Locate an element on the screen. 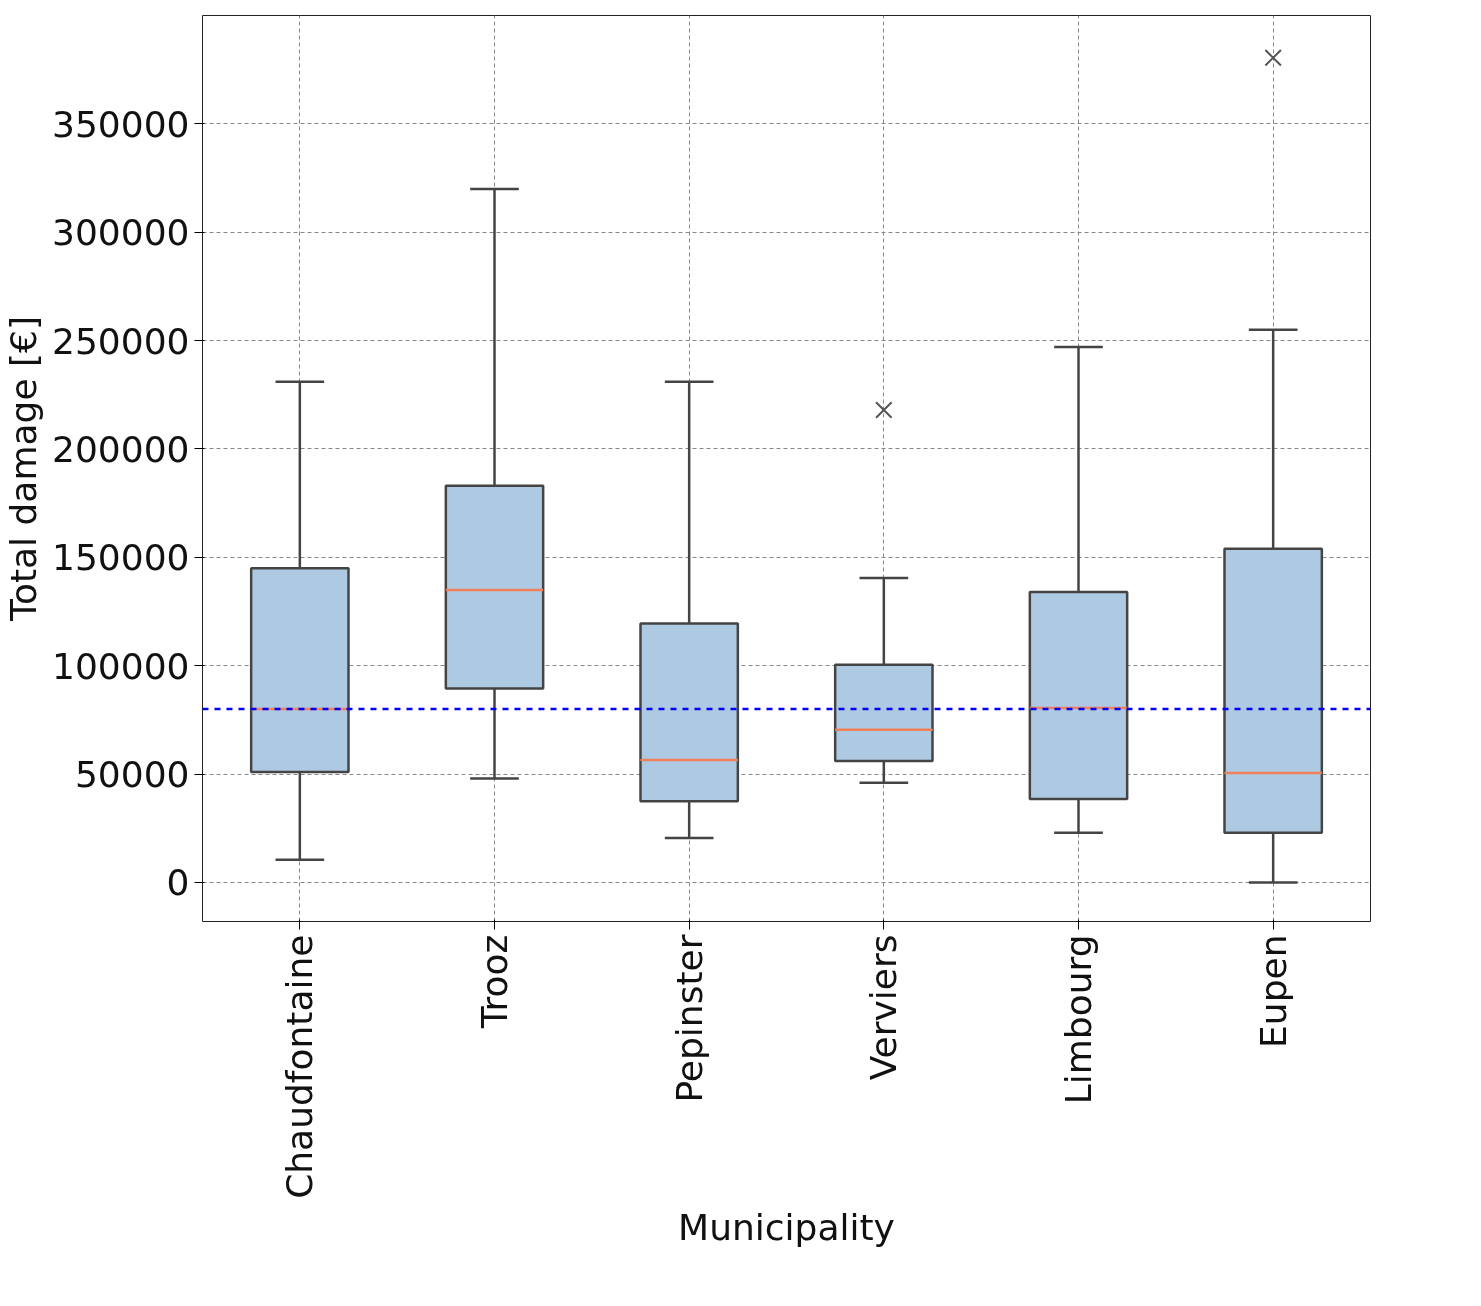 The image size is (1481, 1306). x-axis-title: Municipality is located at coordinates (786, 1227).